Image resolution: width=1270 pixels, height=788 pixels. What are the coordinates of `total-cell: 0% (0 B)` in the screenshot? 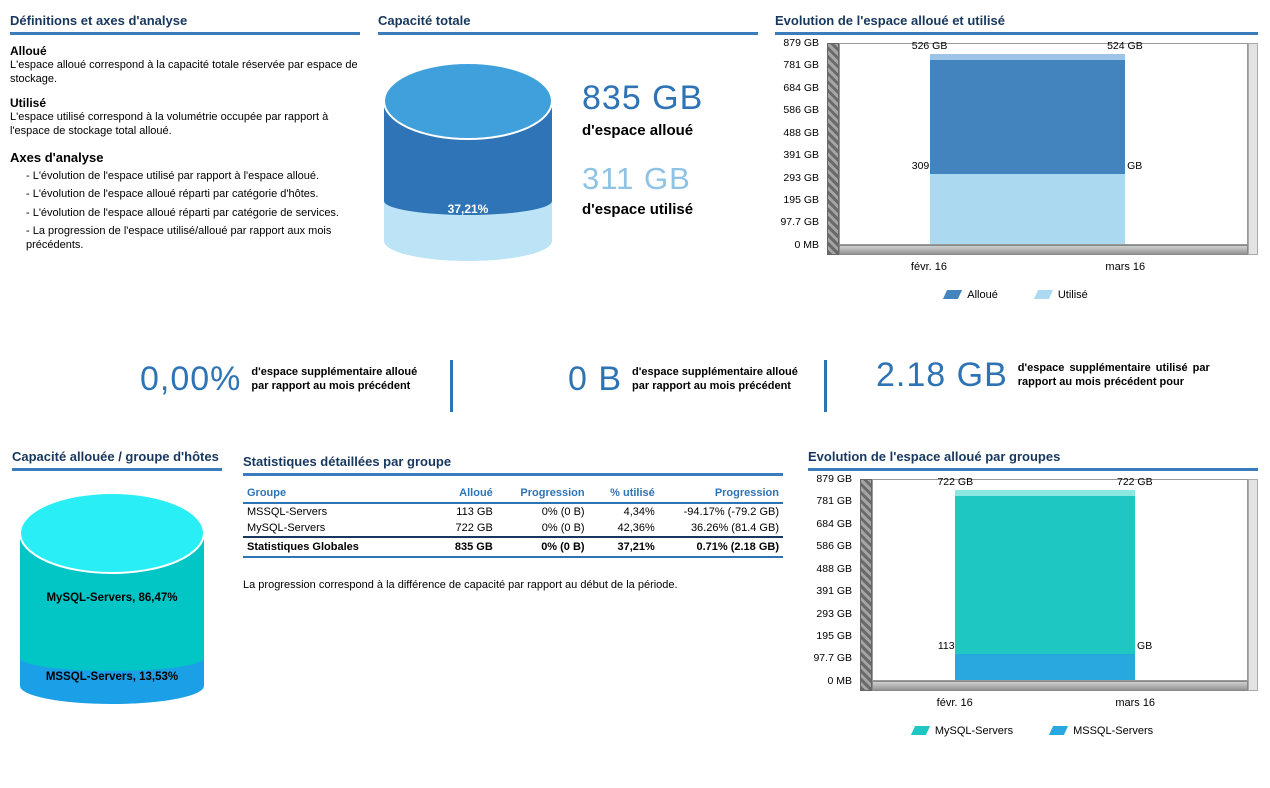 It's located at (542, 546).